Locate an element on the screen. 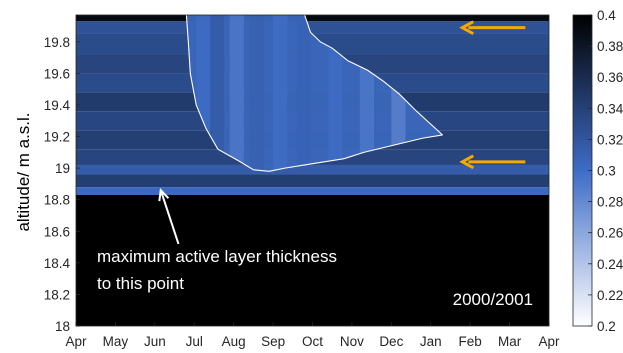  colorbar-tick-label-0: 0.2 is located at coordinates (606, 326).